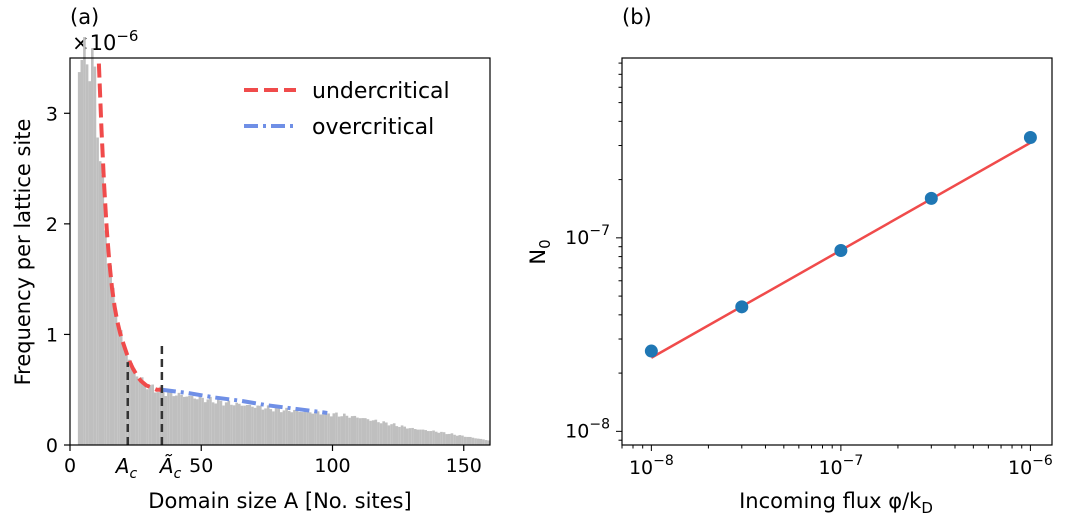  Describe the element at coordinates (170, 468) in the screenshot. I see `critical-marker-label: Ãc` at that location.